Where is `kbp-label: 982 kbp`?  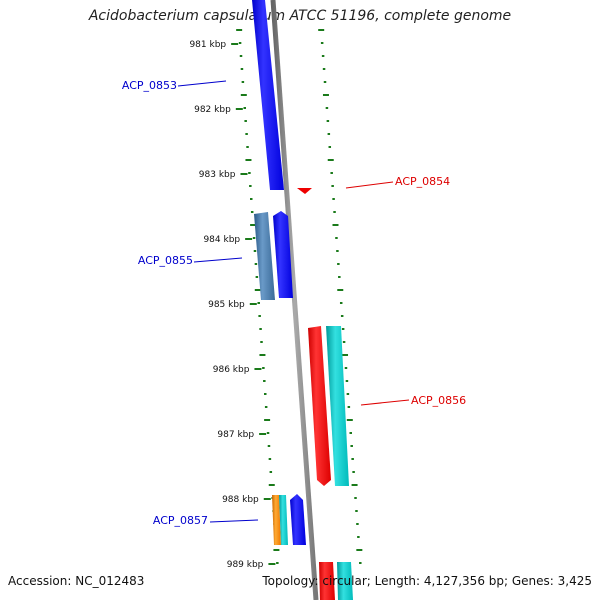 kbp-label: 982 kbp is located at coordinates (212, 110).